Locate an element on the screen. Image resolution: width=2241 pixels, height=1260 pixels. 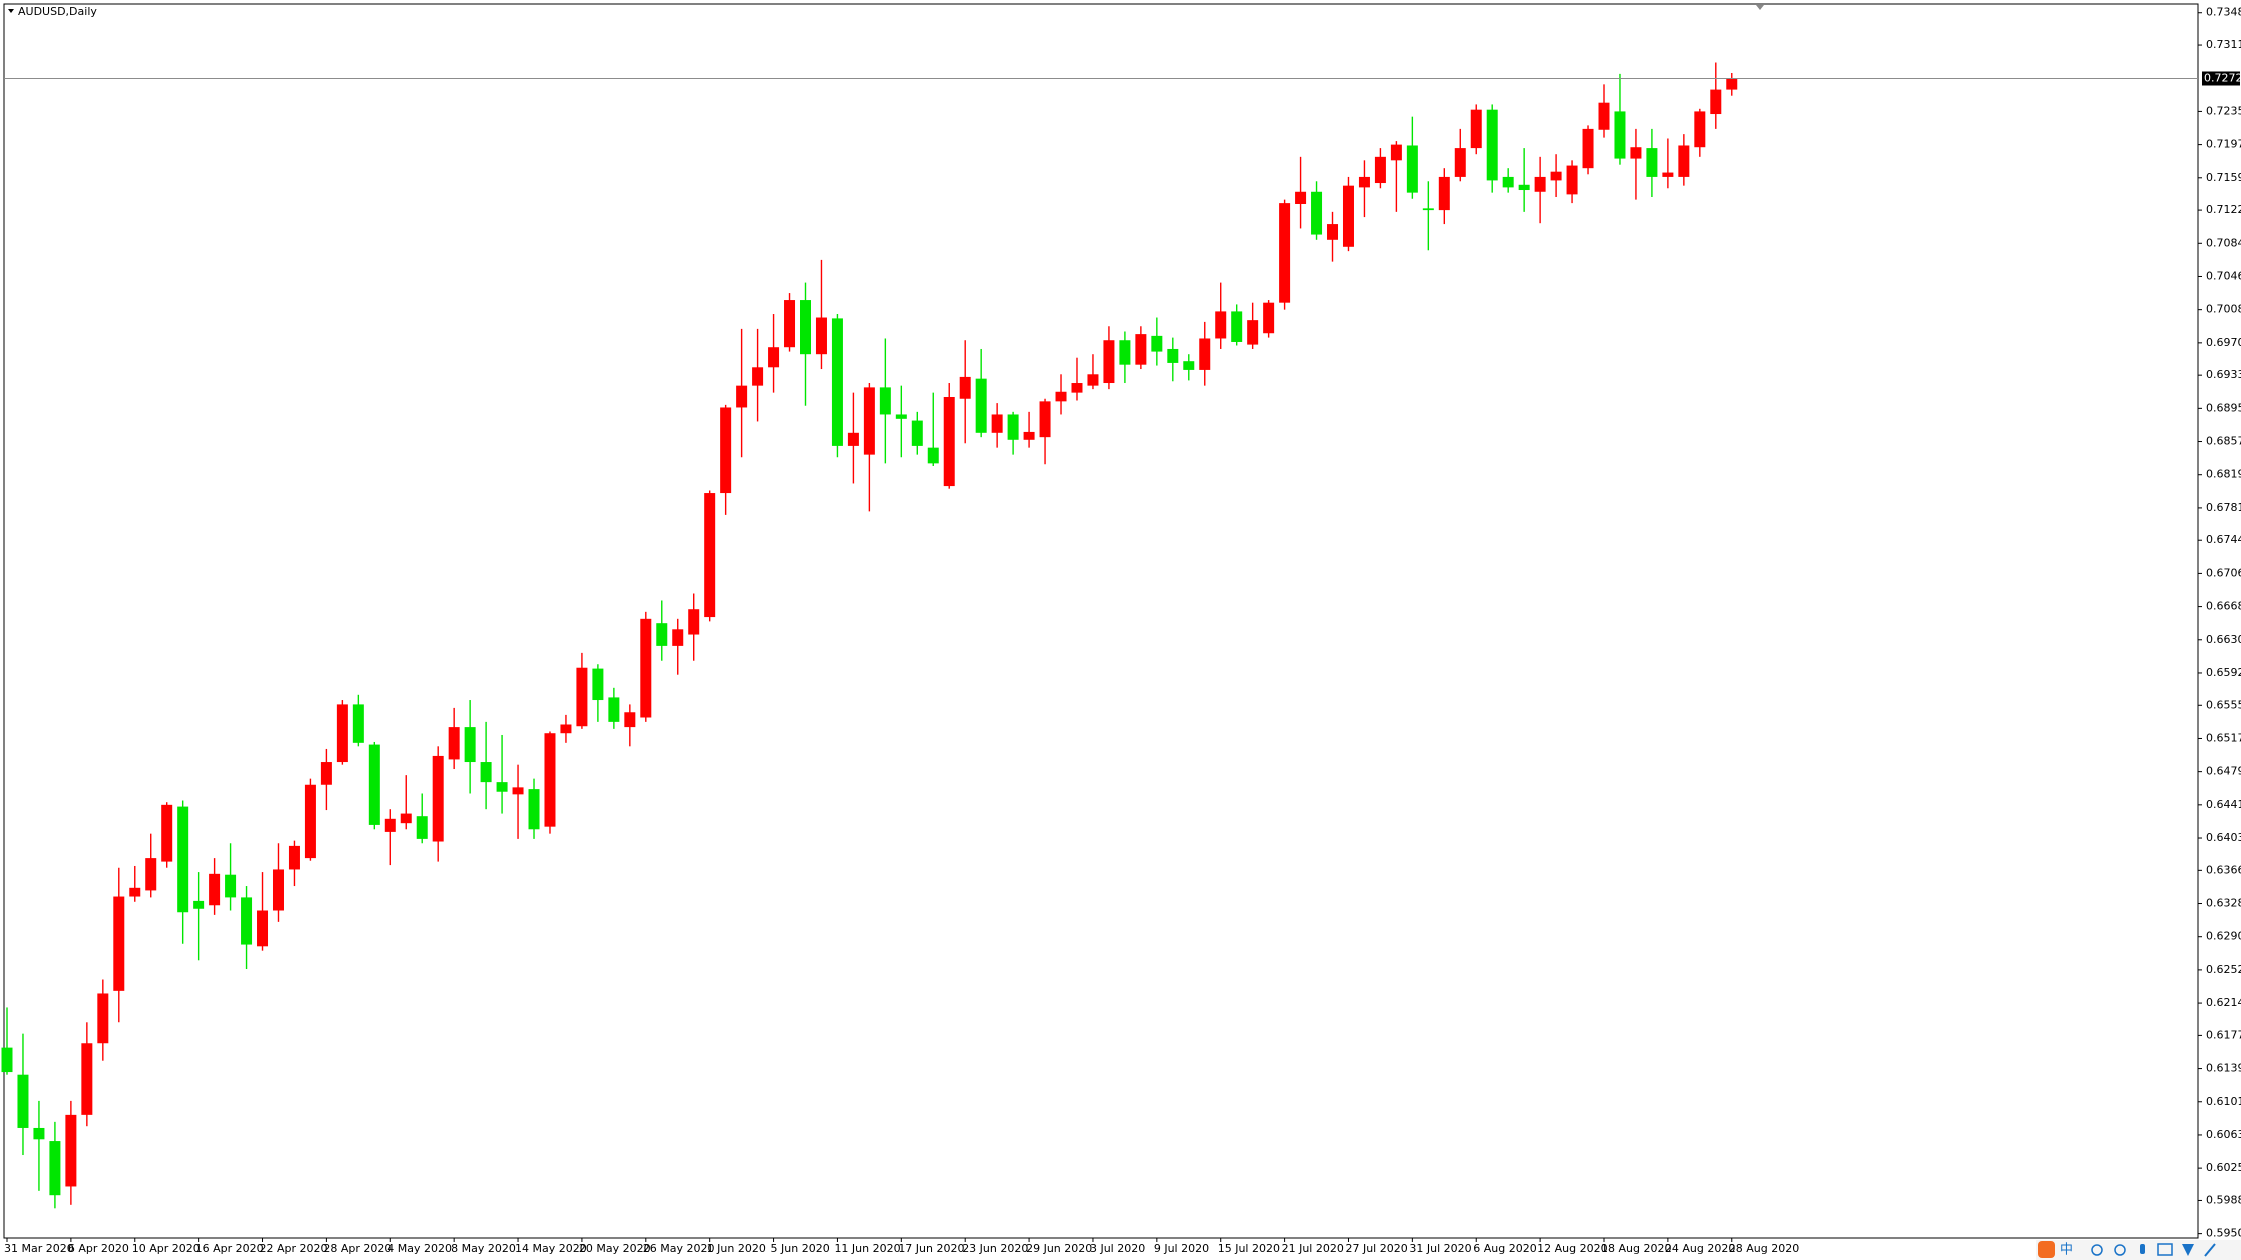
x-tick-label: 27 Jul 2020 is located at coordinates (1376, 1248).